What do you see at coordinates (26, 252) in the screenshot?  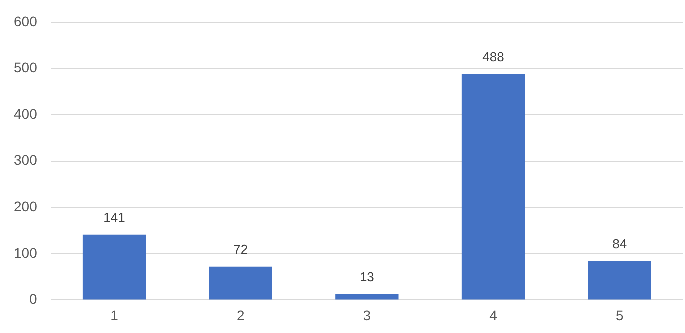 I see `y-tick-label: 100` at bounding box center [26, 252].